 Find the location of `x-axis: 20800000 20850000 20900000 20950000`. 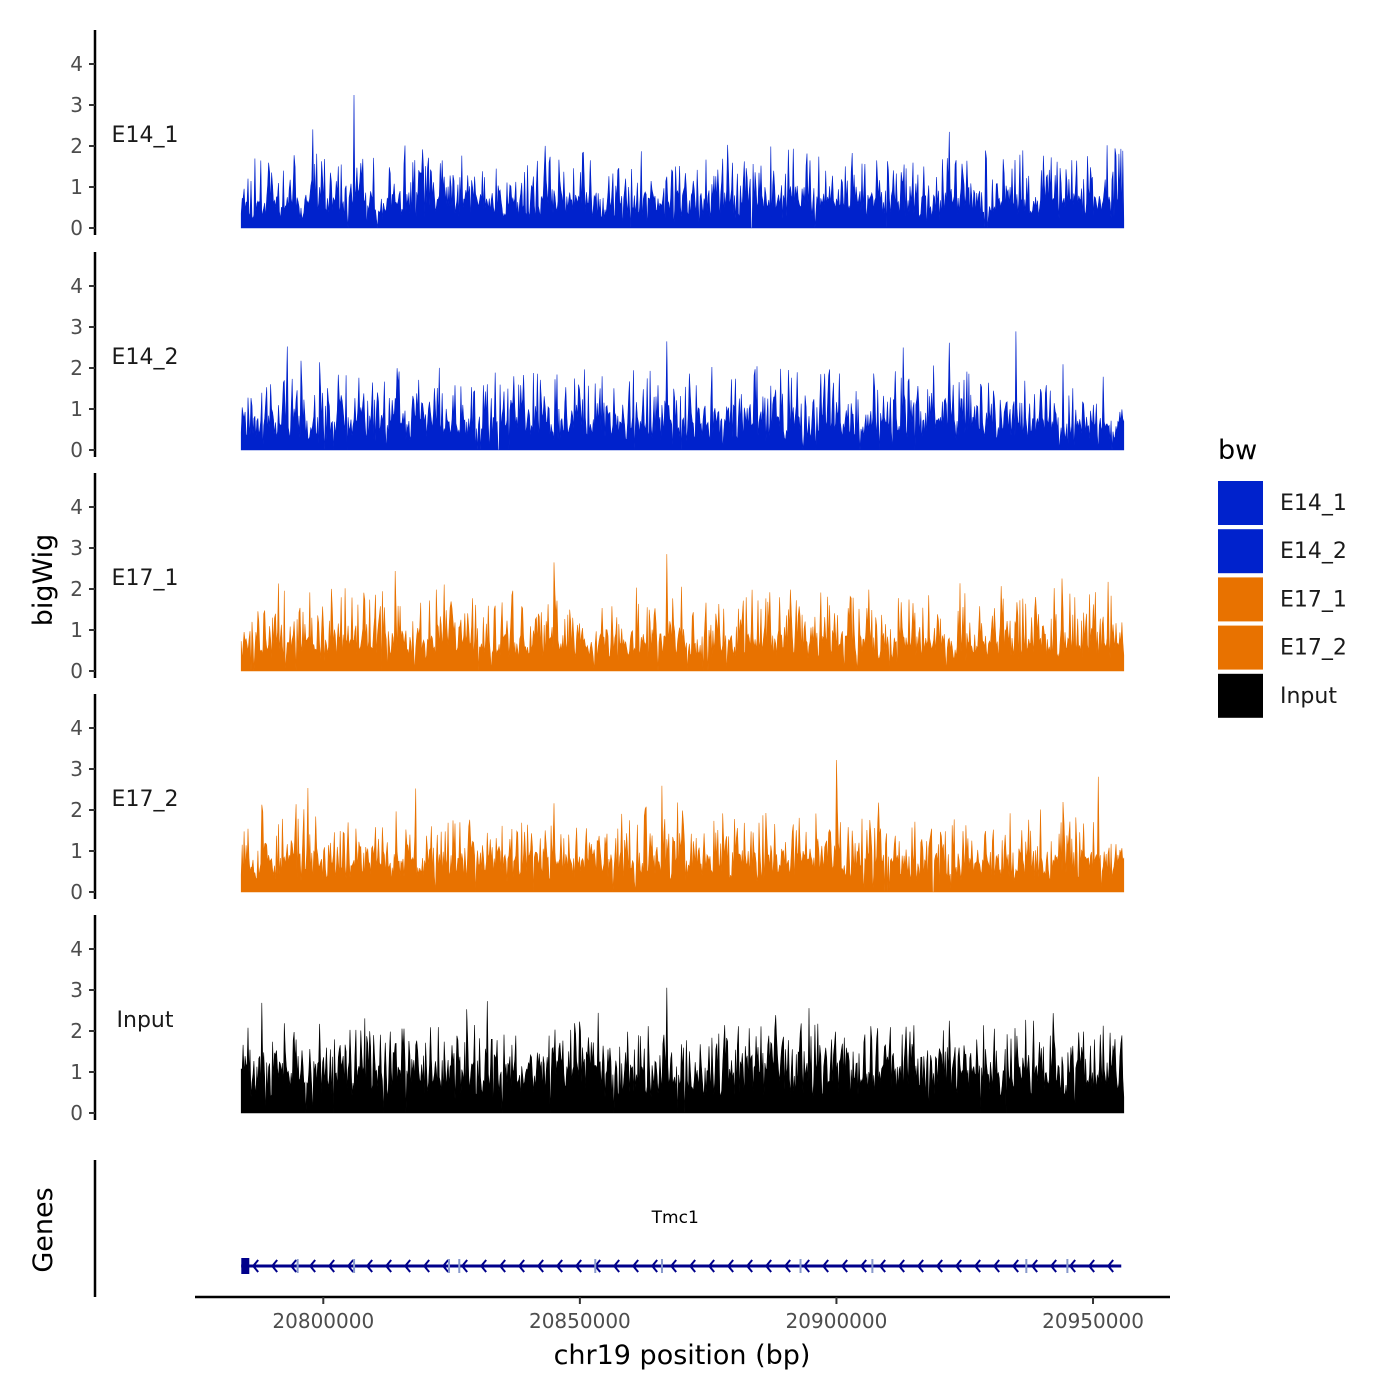

x-axis: 20800000 20850000 20900000 20950000 is located at coordinates (682, 1314).